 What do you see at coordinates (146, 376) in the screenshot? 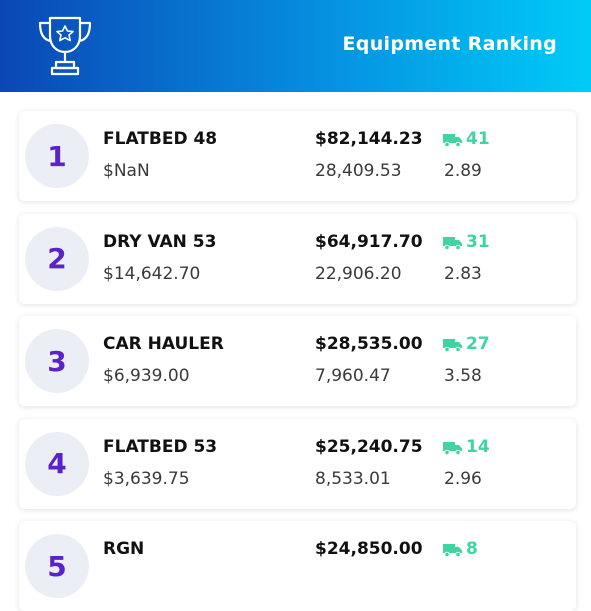
I see `equipment-sub: $6,939.00` at bounding box center [146, 376].